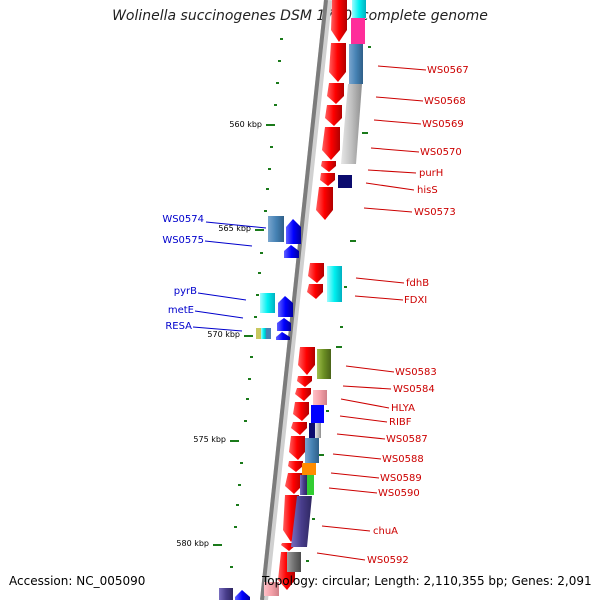 Image resolution: width=600 pixels, height=600 pixels. I want to click on svg-text: 580 kbp, so click(192, 543).